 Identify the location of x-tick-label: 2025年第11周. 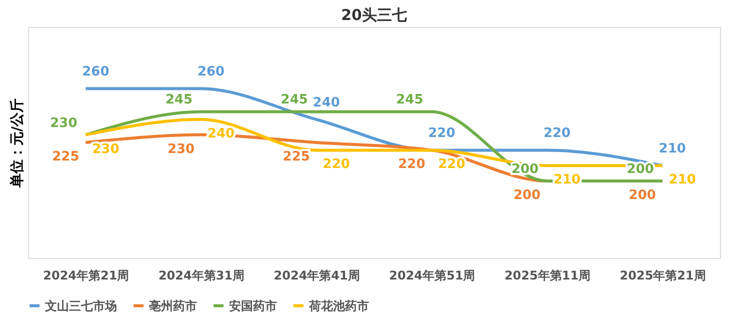
(547, 275).